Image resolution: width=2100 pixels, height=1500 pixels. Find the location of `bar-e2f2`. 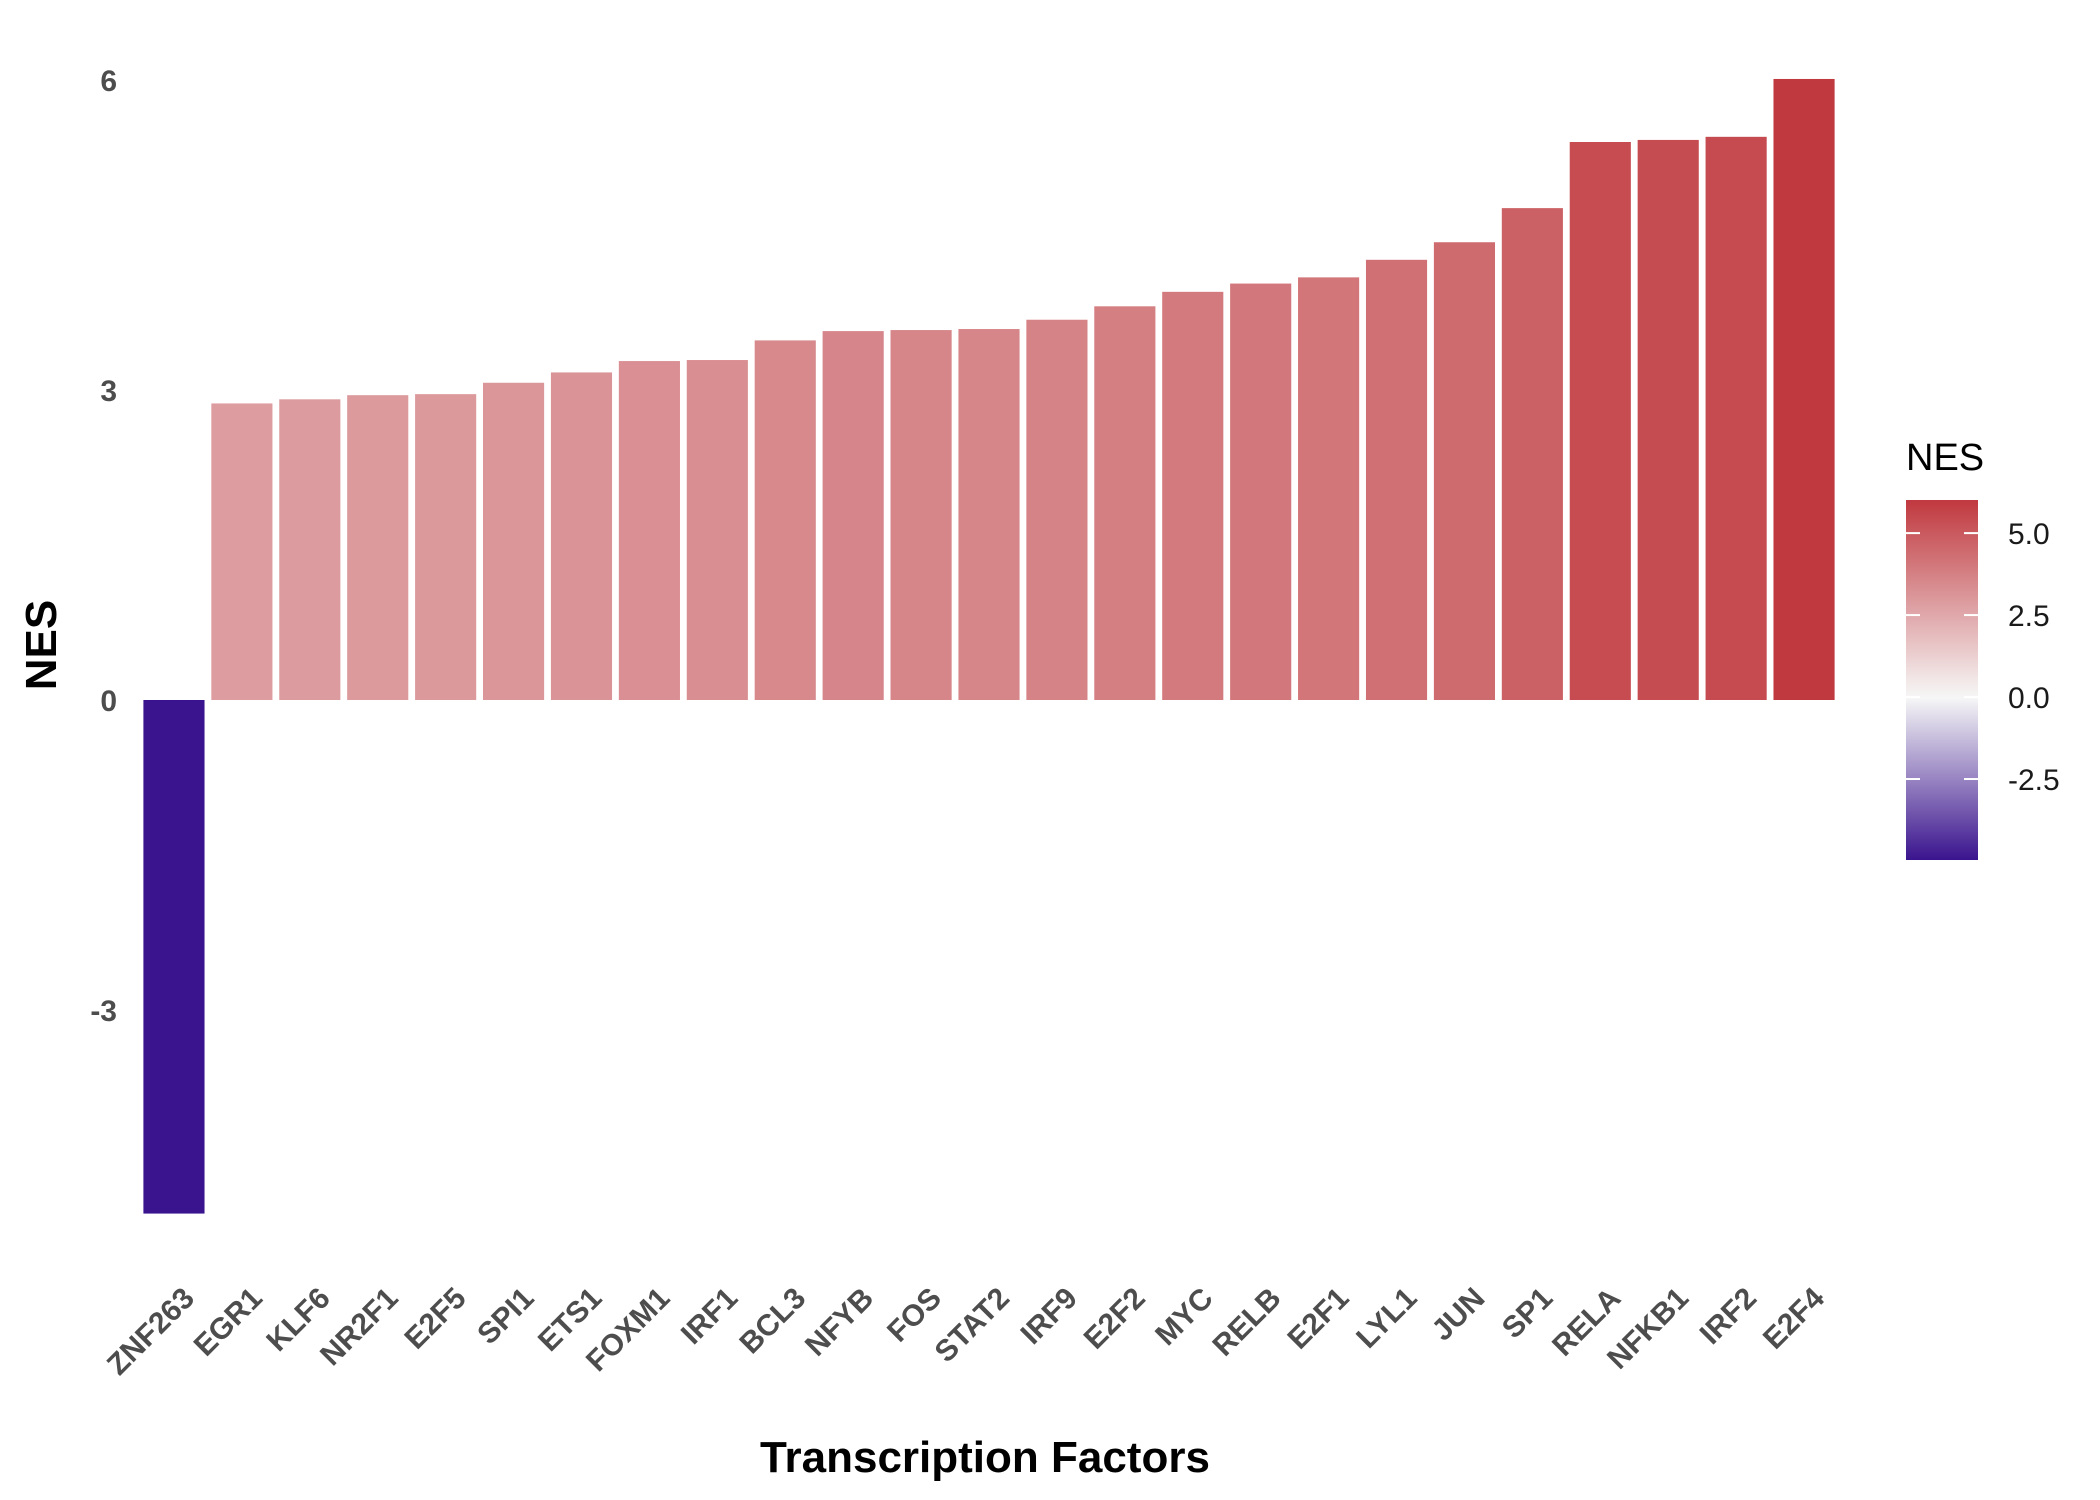

bar-e2f2 is located at coordinates (1125, 503).